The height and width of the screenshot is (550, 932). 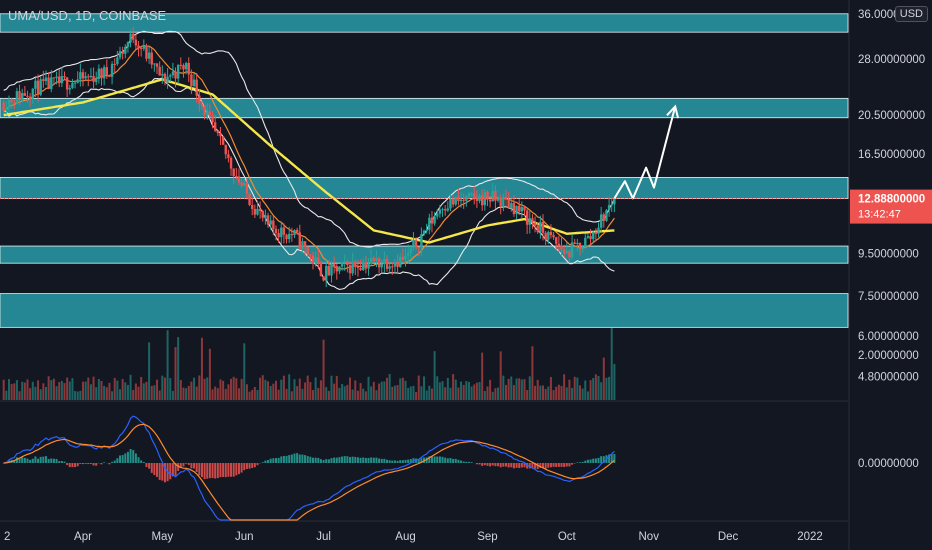 What do you see at coordinates (911, 14) in the screenshot?
I see `currency-button: USD` at bounding box center [911, 14].